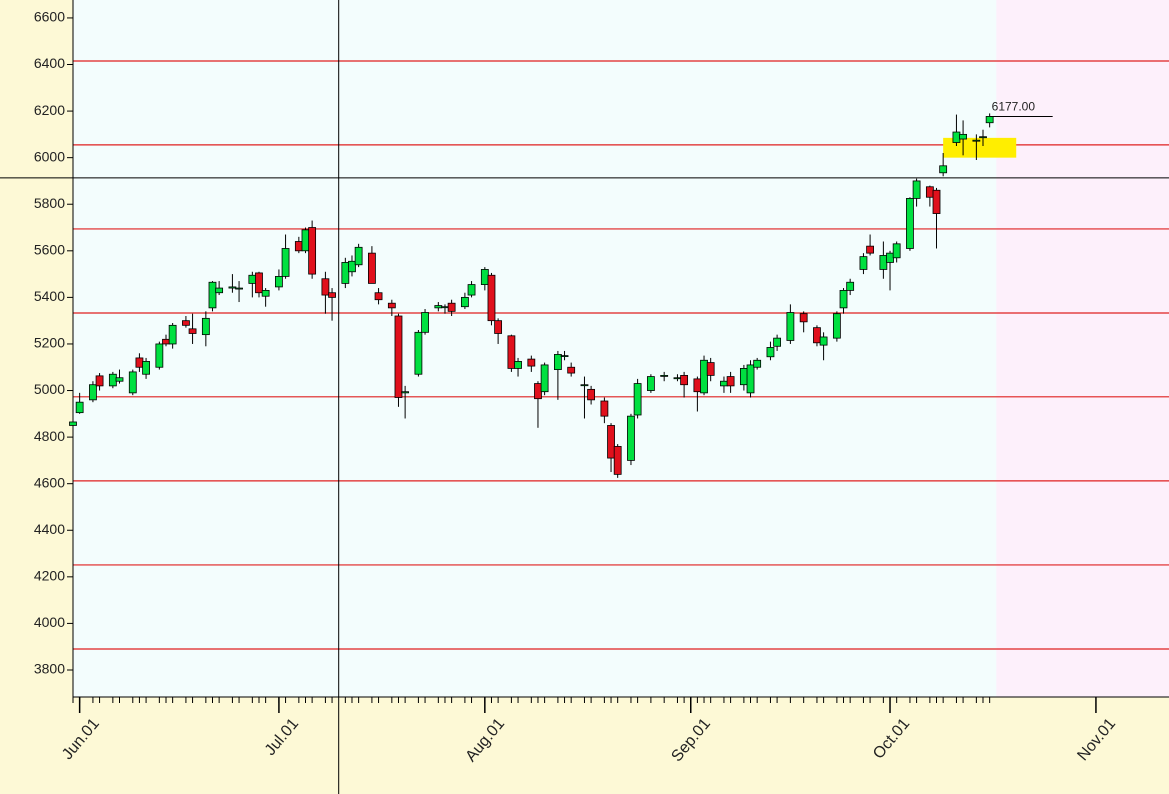 This screenshot has width=1169, height=794. What do you see at coordinates (49, 482) in the screenshot?
I see `y-tick-label: 4600` at bounding box center [49, 482].